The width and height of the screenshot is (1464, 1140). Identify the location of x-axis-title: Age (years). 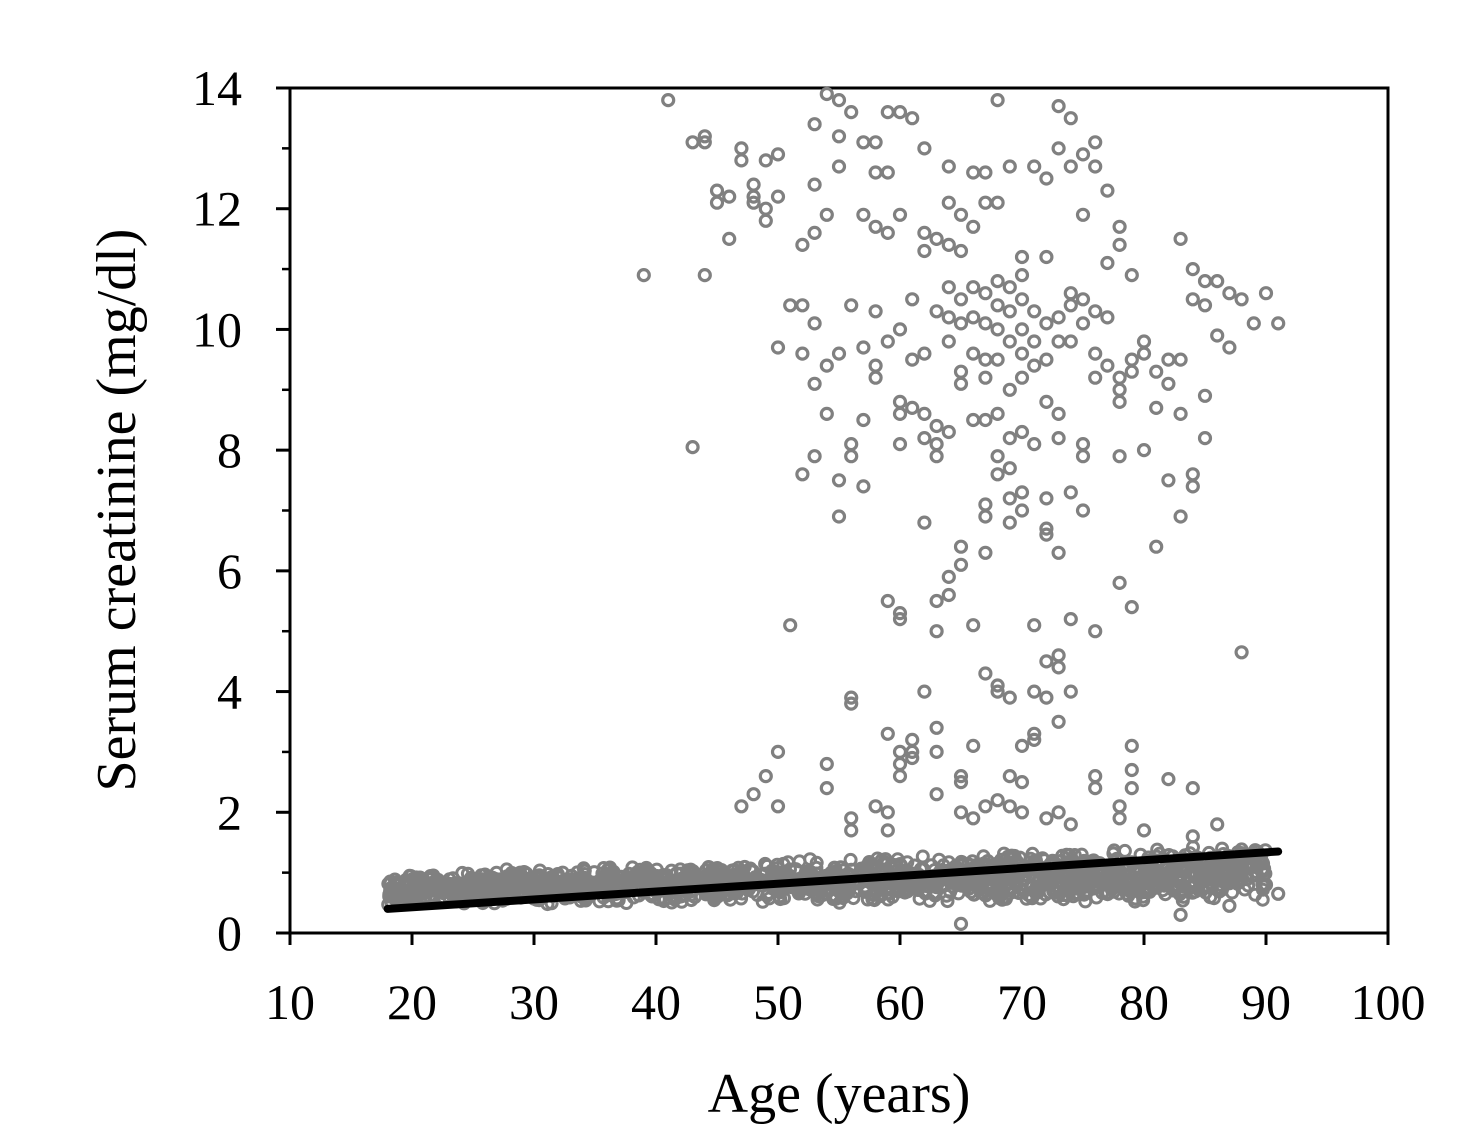
(839, 1094).